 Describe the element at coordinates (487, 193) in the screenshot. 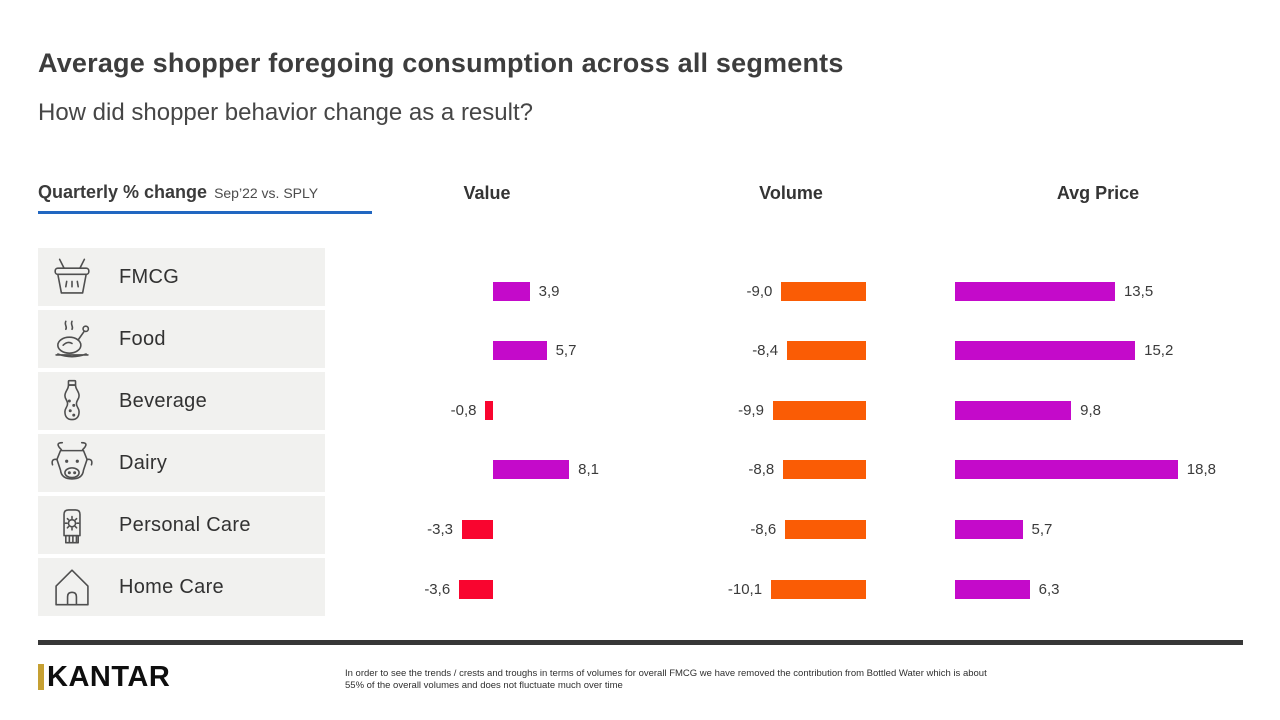

I see `column-header-value: Value` at that location.